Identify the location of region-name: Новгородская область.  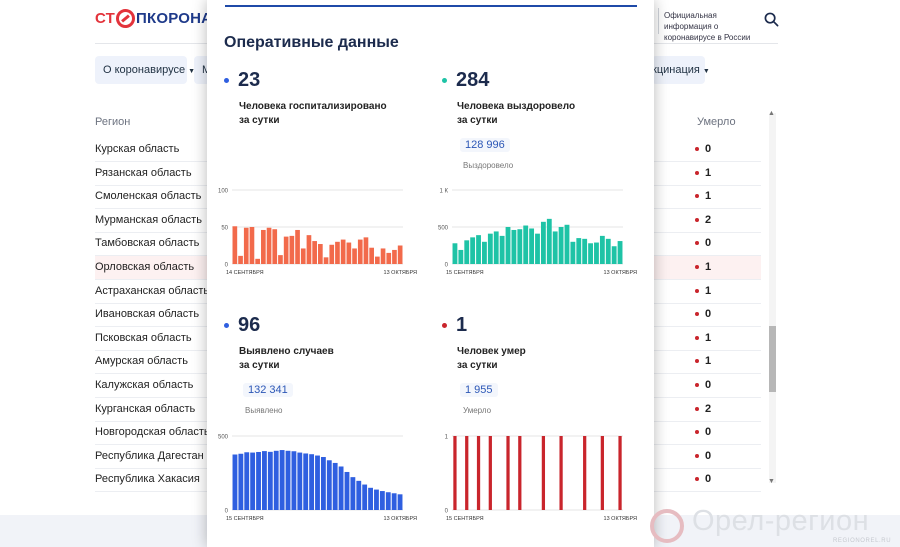
(152, 432).